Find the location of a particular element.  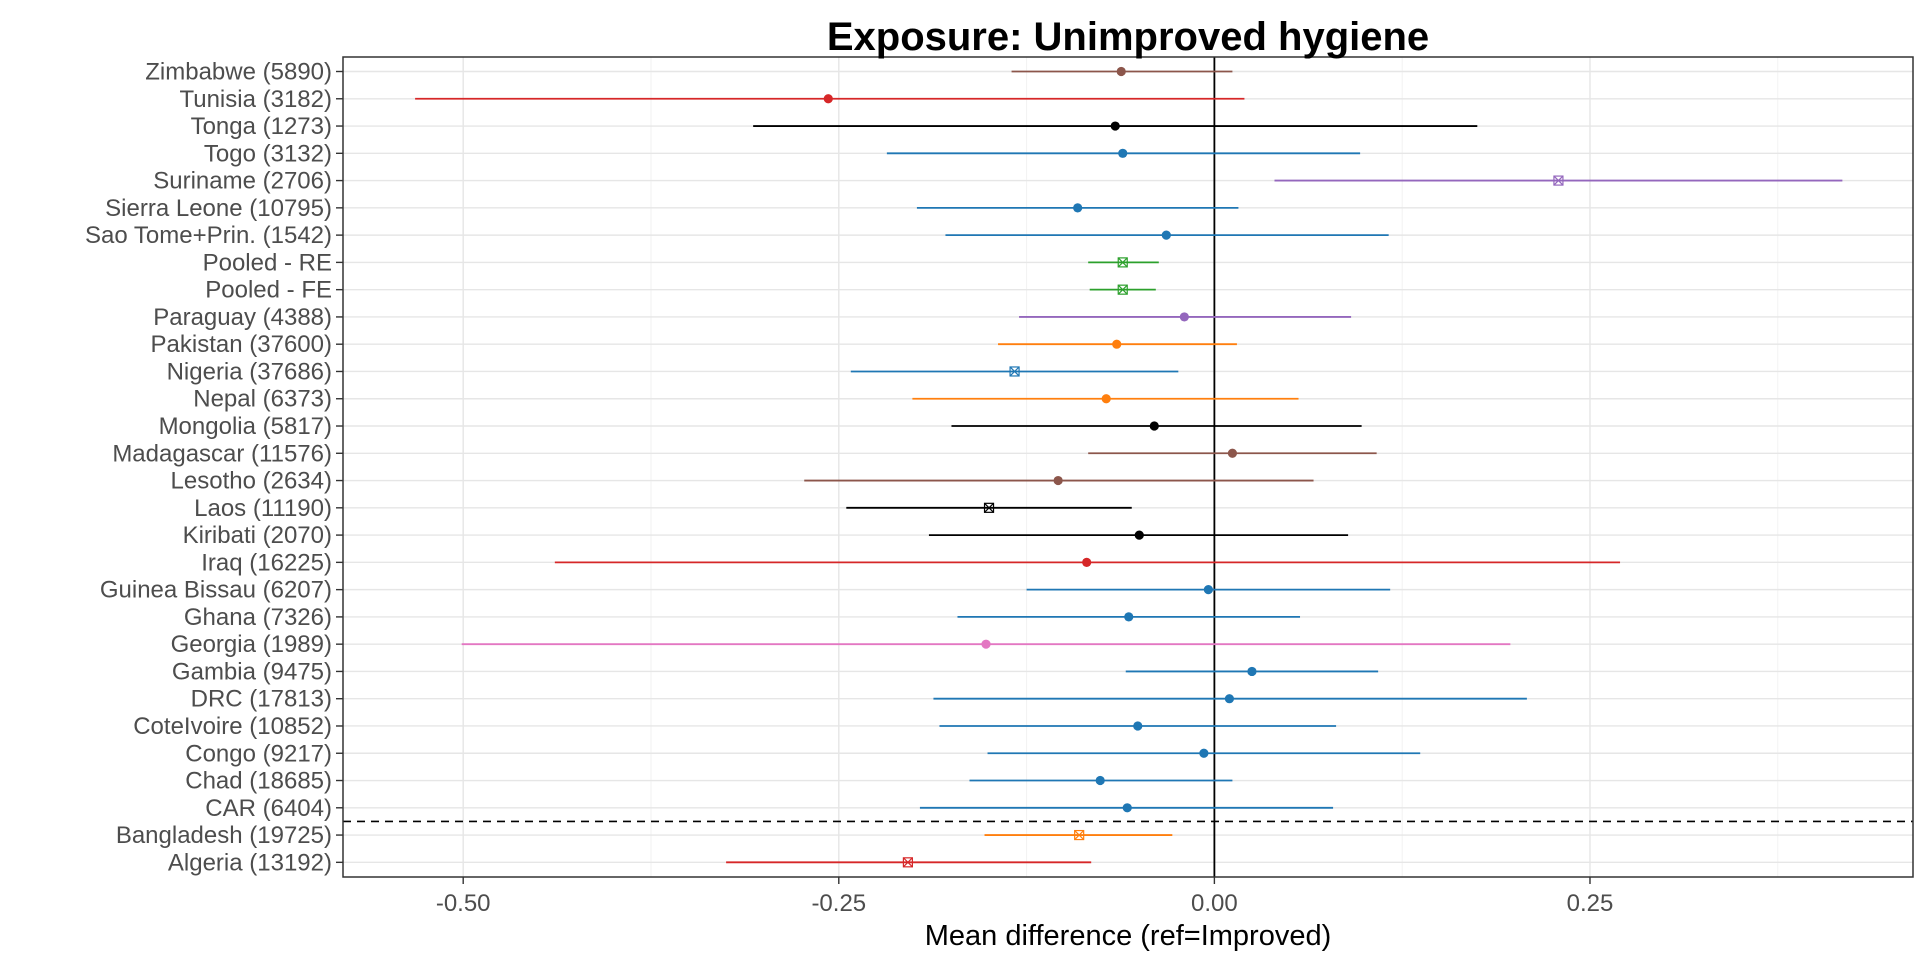

x-tick-label: 0.00 is located at coordinates (1214, 903).